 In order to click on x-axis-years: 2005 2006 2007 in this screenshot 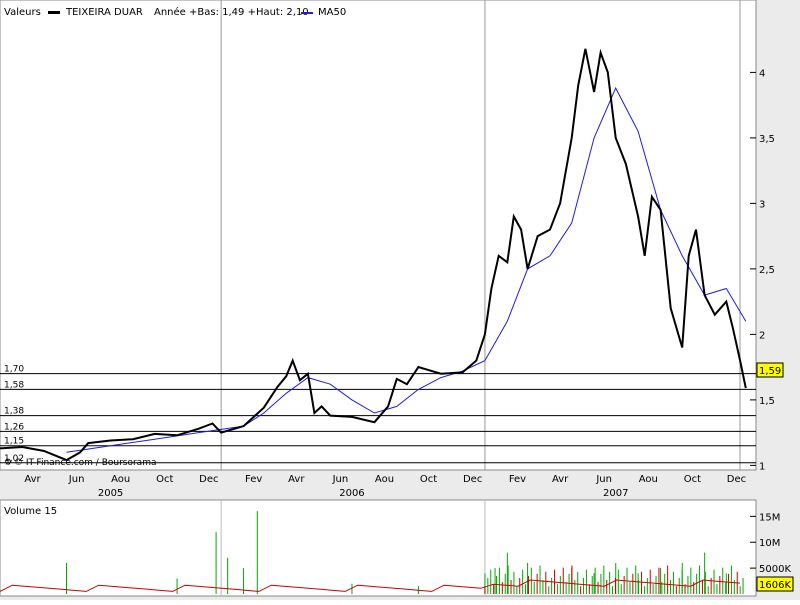, I will do `click(363, 493)`.